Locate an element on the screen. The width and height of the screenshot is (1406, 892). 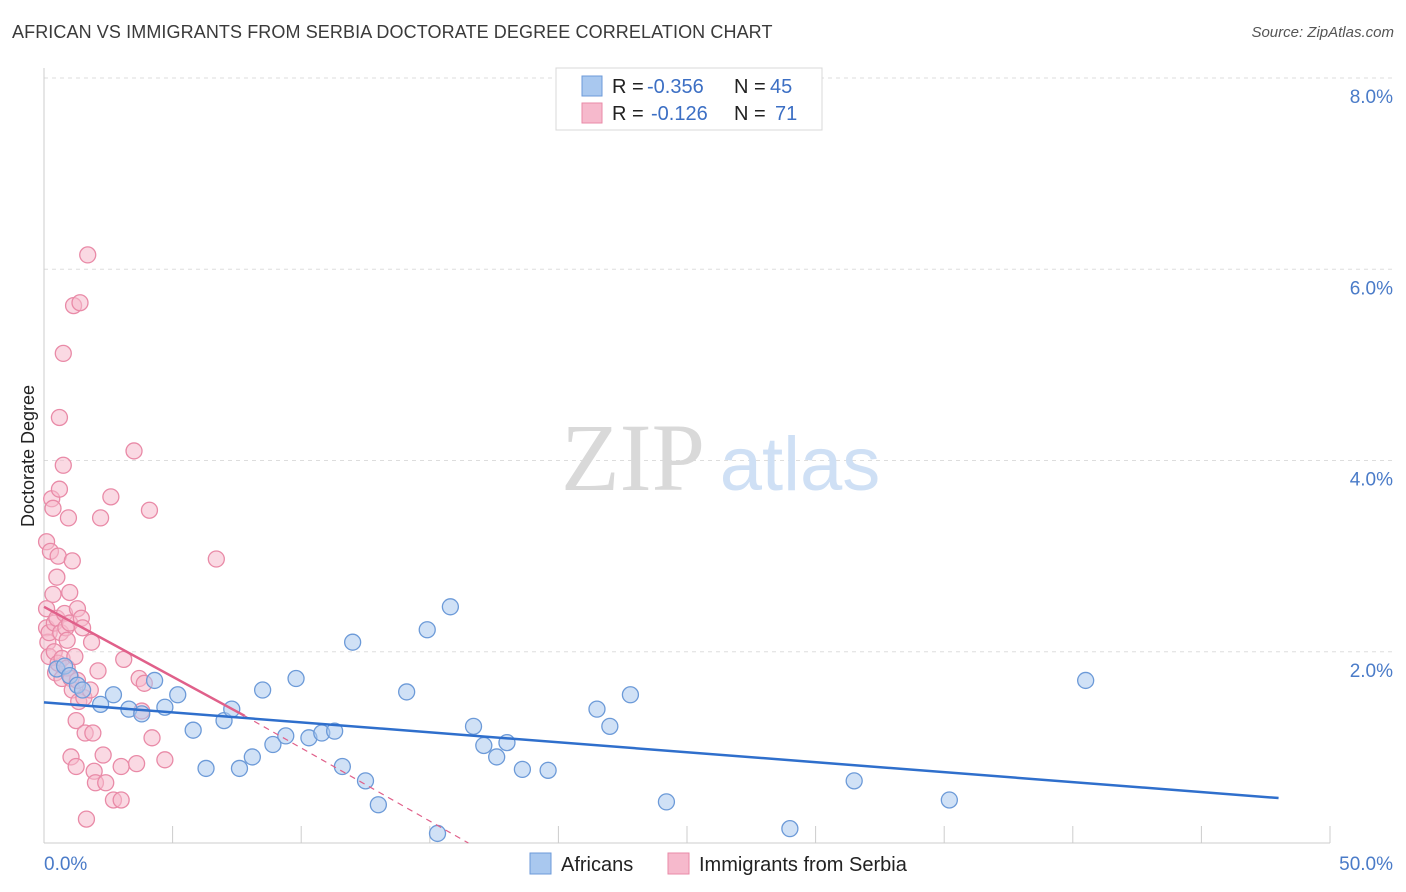
series-legend: Africans Immigrants from Serbia is located at coordinates (718, 864).